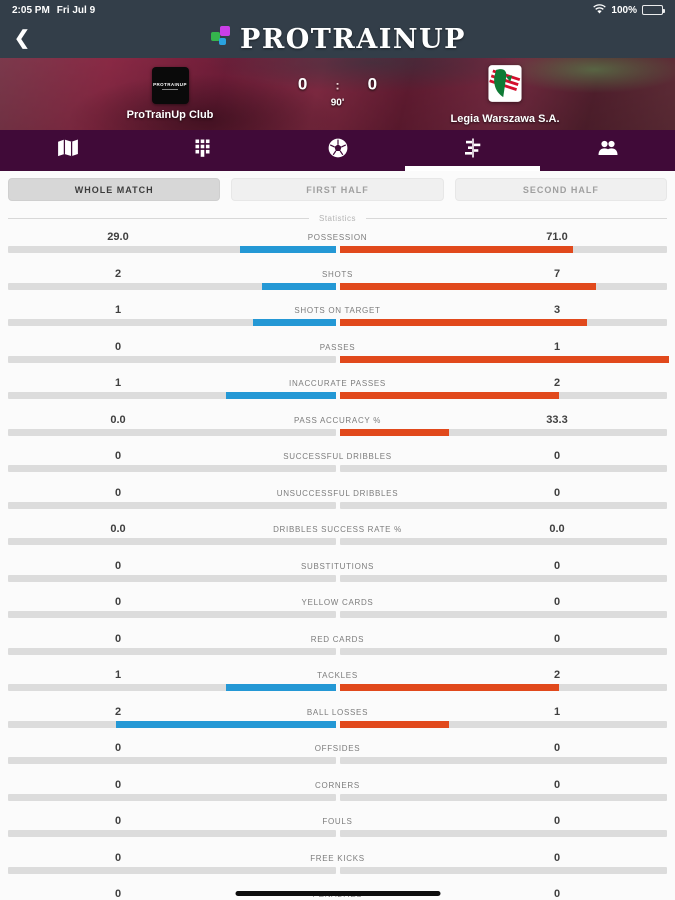 Image resolution: width=675 pixels, height=900 pixels. Describe the element at coordinates (353, 39) in the screenshot. I see `app-title: PROTRAINUP` at that location.